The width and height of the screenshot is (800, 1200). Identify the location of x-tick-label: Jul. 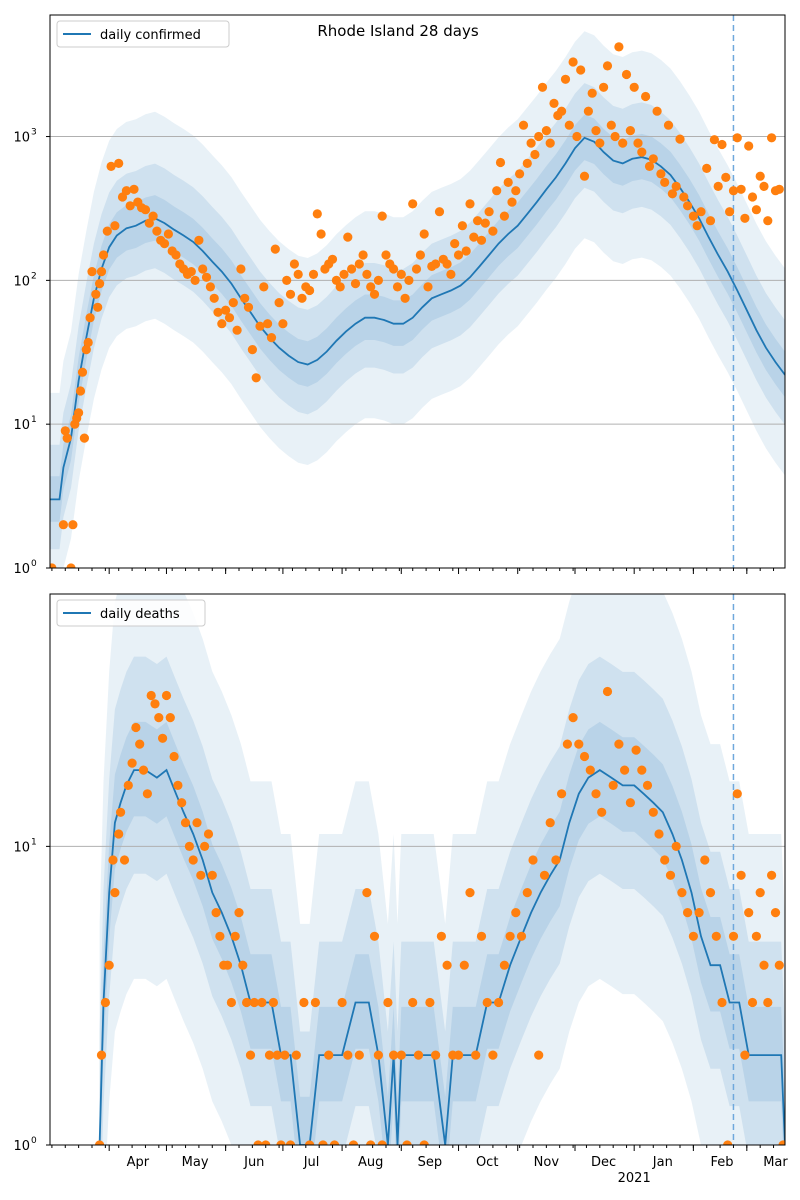
(311, 1162).